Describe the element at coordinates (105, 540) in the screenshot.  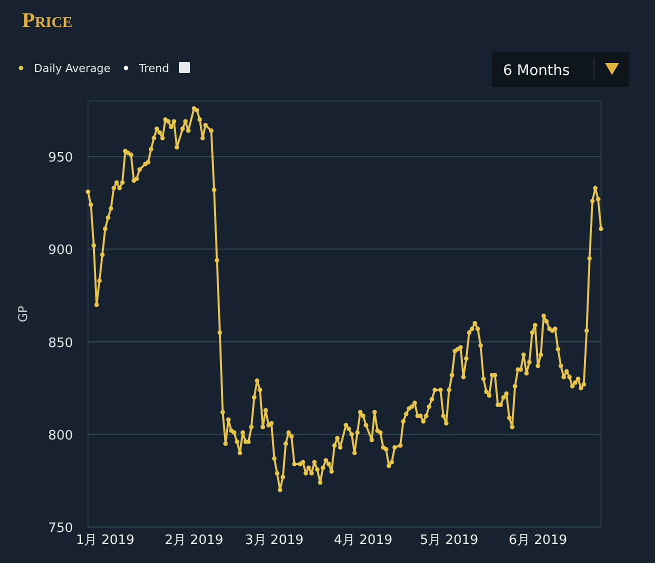
I see `x-tick-label: 1月 2019` at that location.